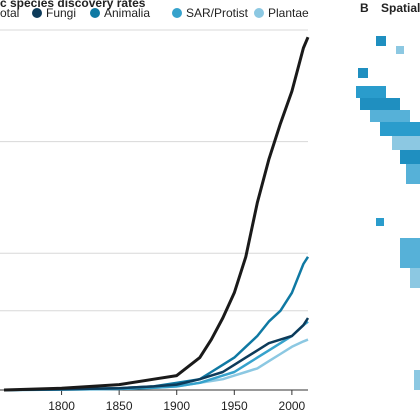  Describe the element at coordinates (176, 406) in the screenshot. I see `x-tick-label: 1900` at that location.